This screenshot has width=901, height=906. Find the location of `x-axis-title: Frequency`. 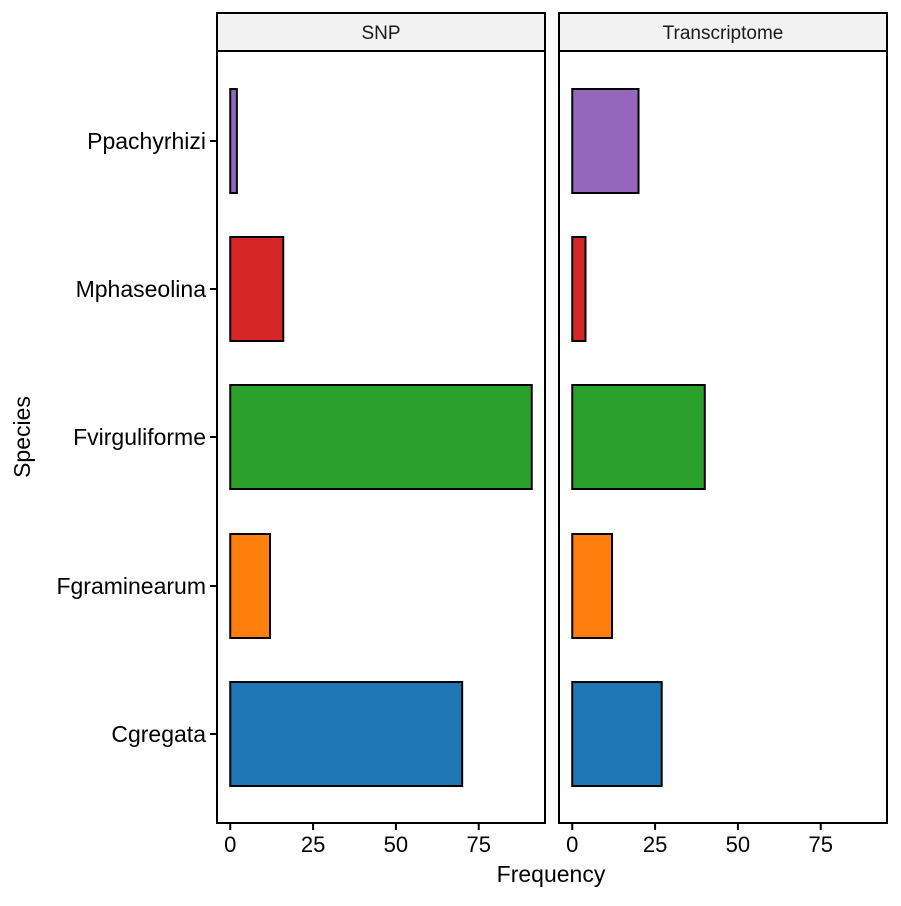

x-axis-title: Frequency is located at coordinates (551, 874).